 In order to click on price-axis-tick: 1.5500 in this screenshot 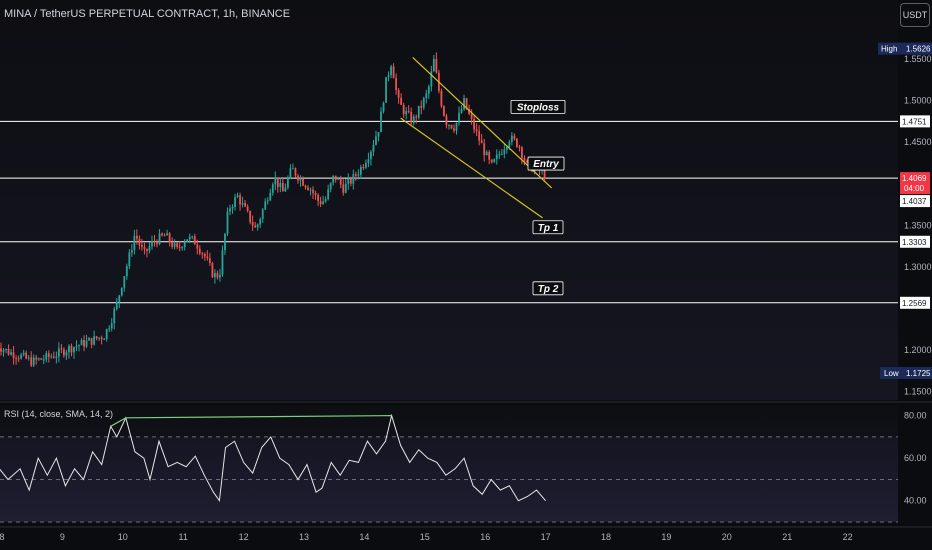, I will do `click(918, 59)`.